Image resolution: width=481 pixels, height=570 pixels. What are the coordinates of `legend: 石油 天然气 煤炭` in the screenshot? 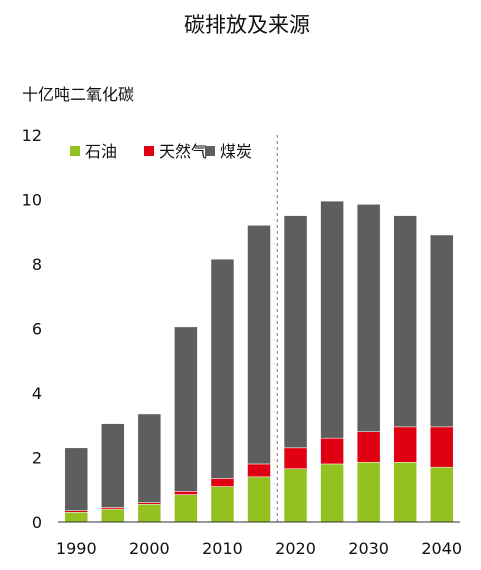 It's located at (161, 151).